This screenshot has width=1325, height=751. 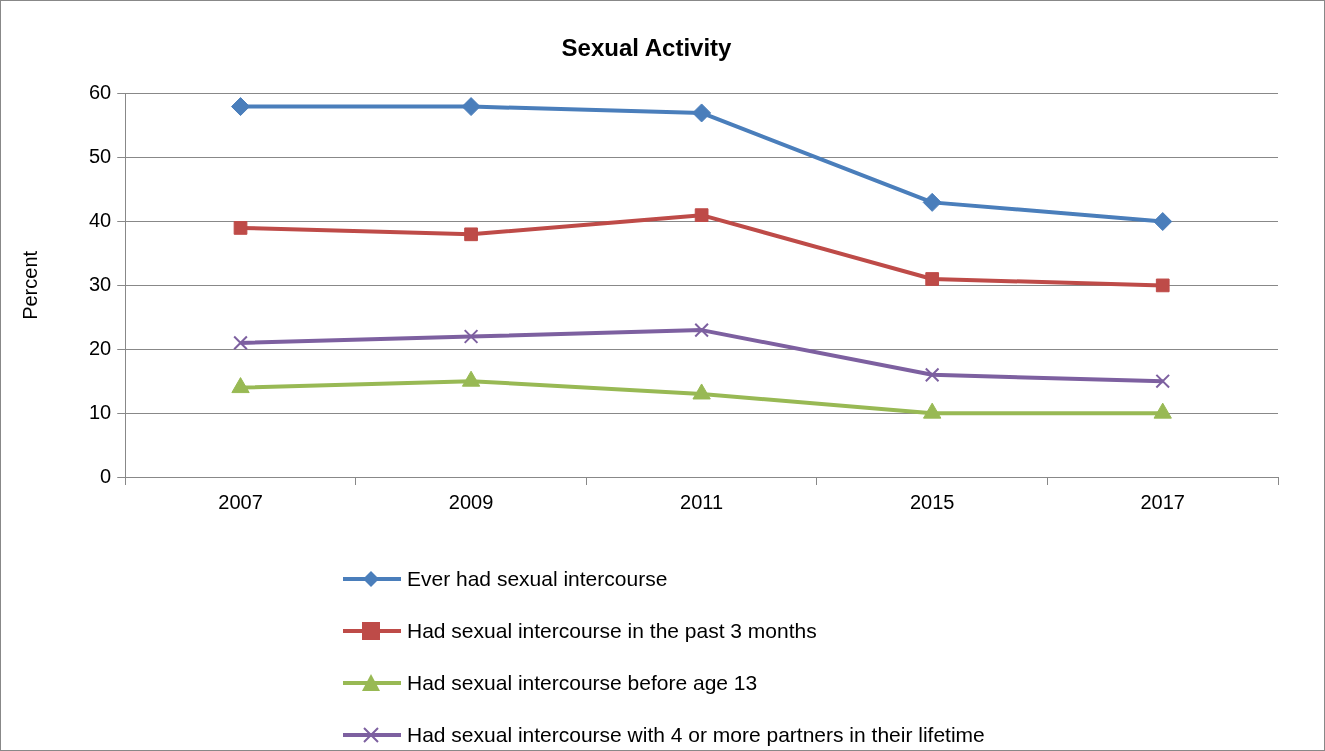 I want to click on y-tick-label: 40, so click(x=100, y=220).